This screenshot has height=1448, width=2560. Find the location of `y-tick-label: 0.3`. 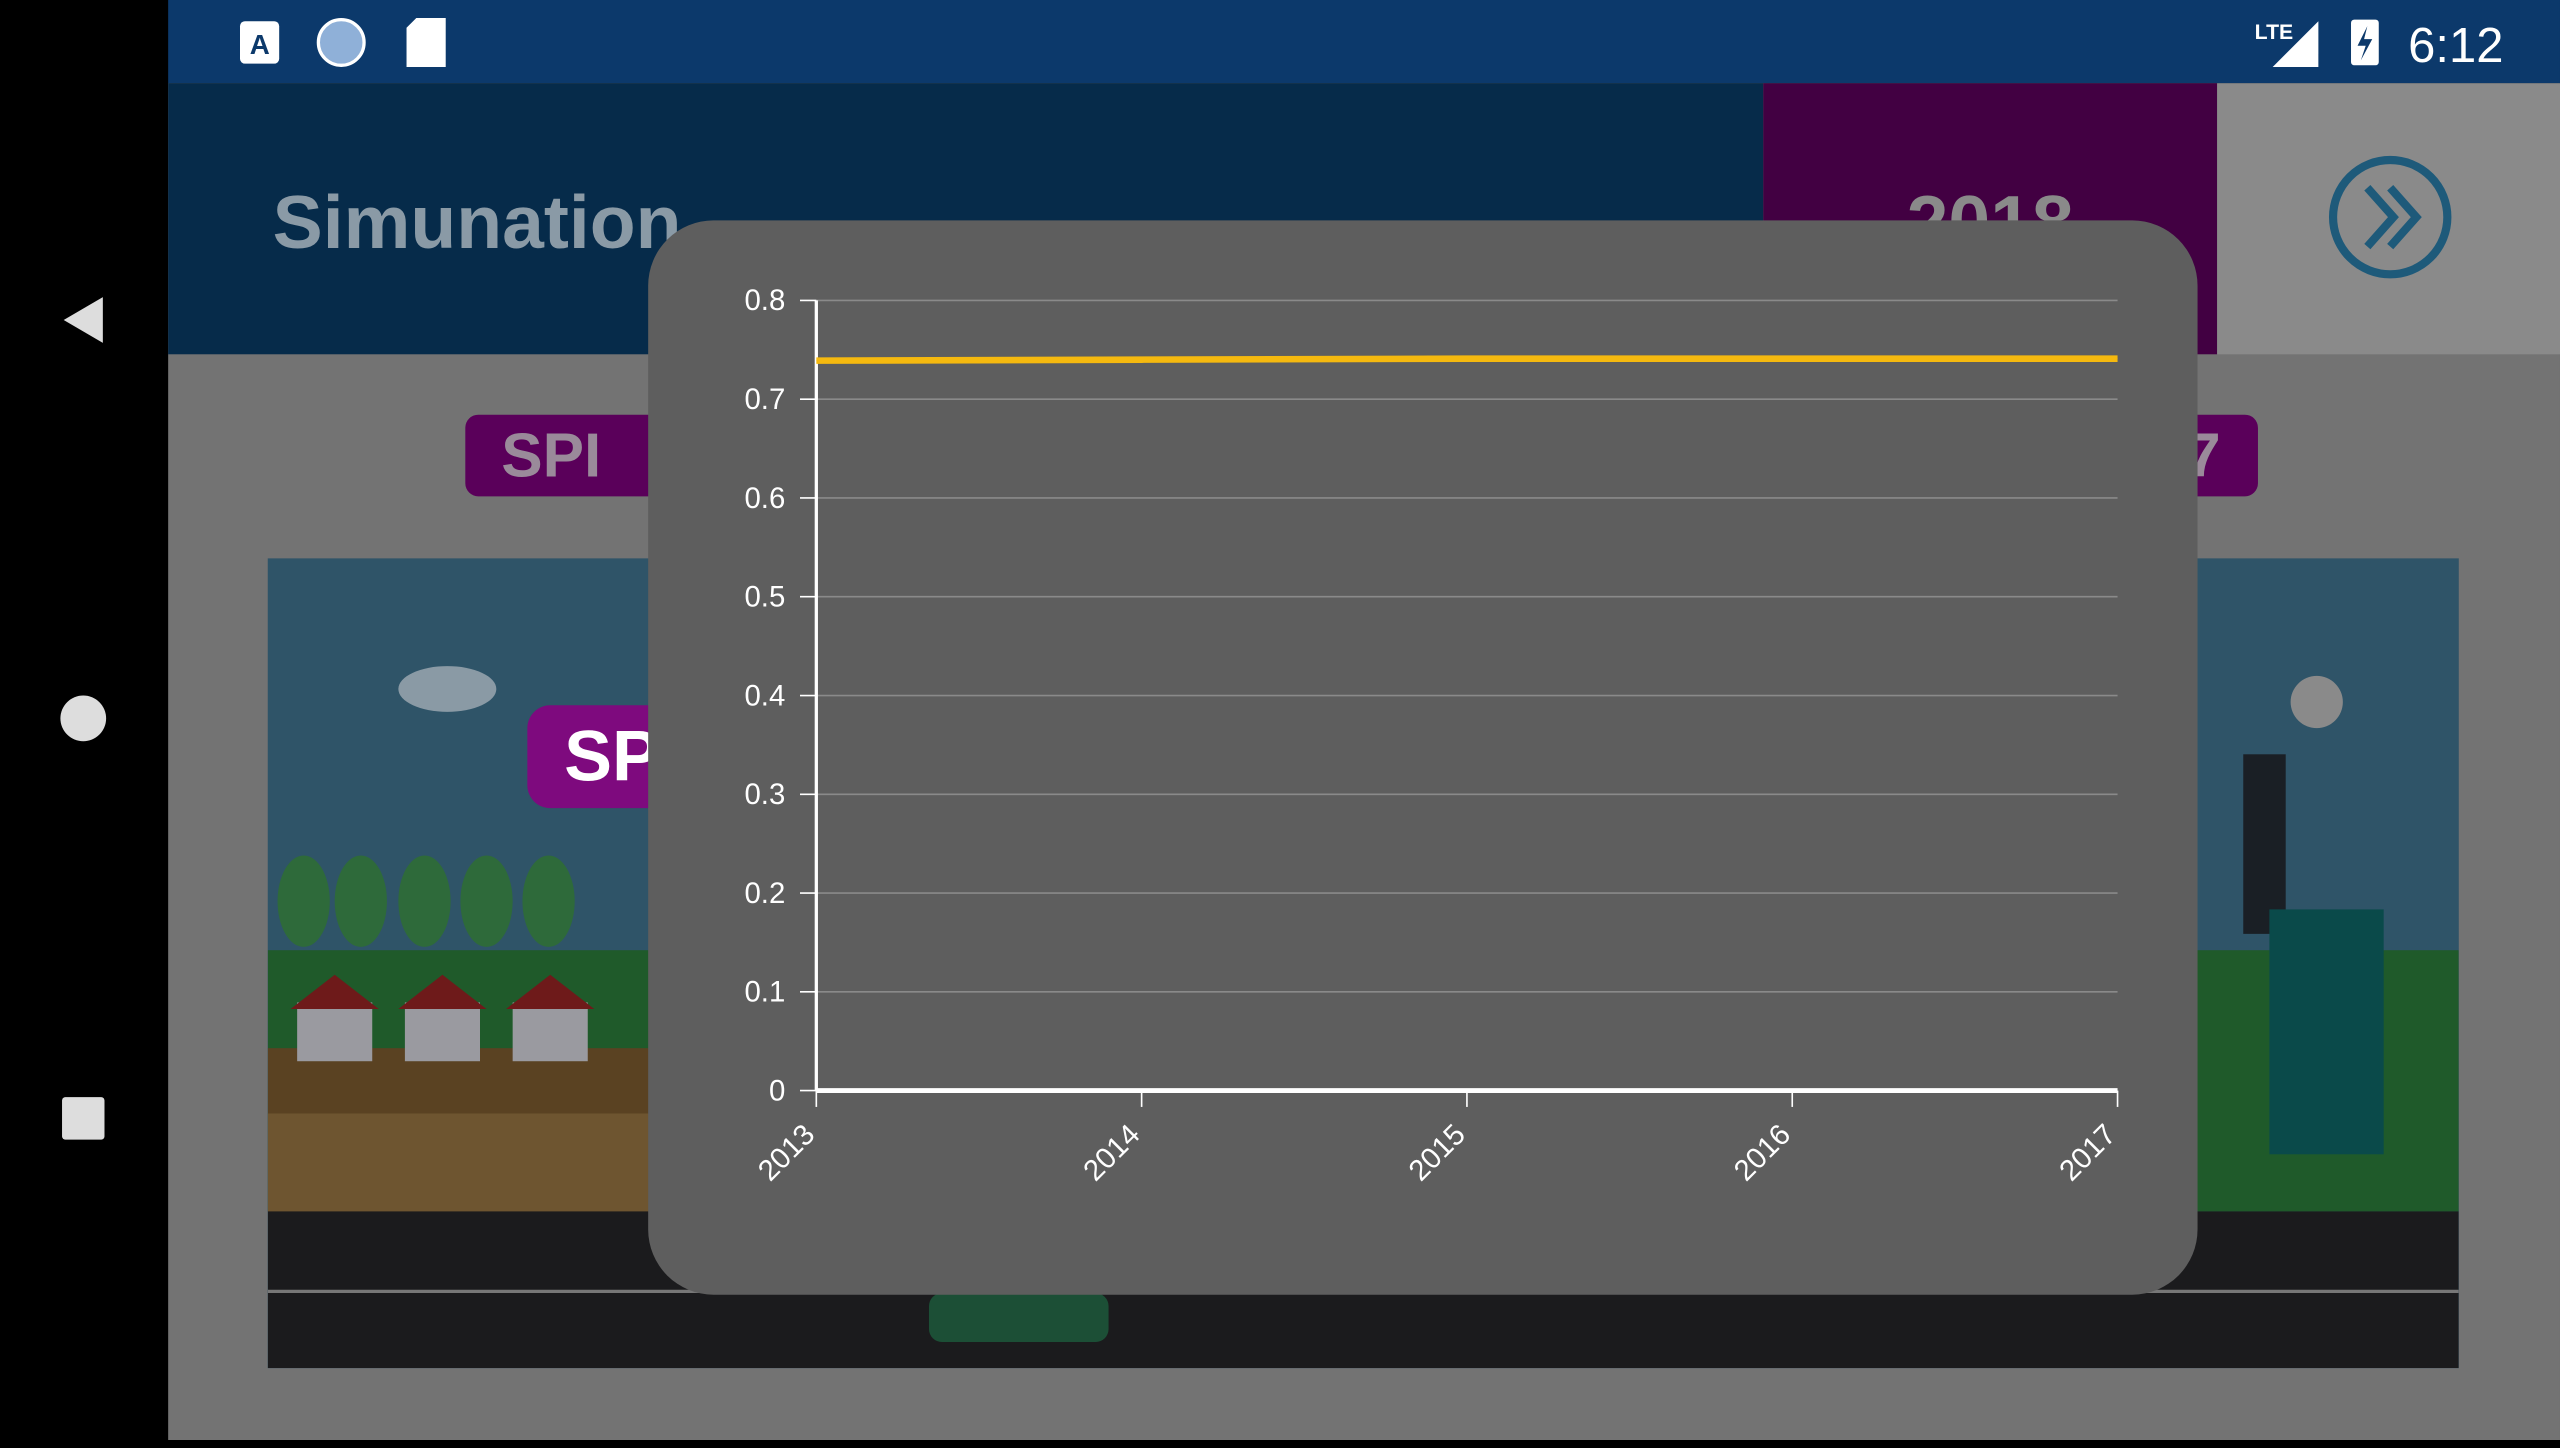

y-tick-label: 0.3 is located at coordinates (764, 794).